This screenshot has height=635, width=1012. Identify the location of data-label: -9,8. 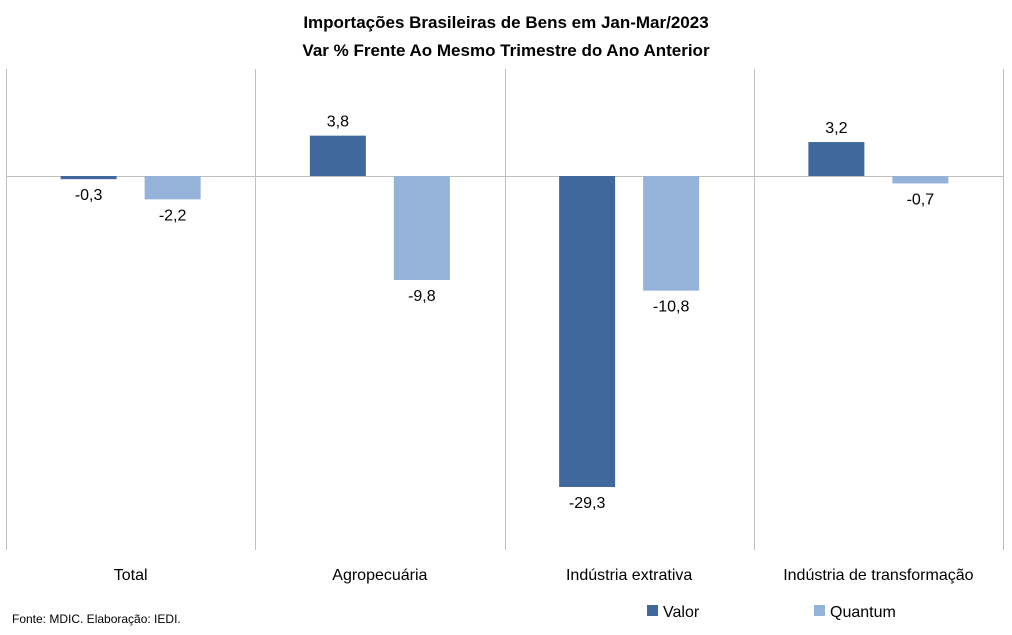
(422, 296).